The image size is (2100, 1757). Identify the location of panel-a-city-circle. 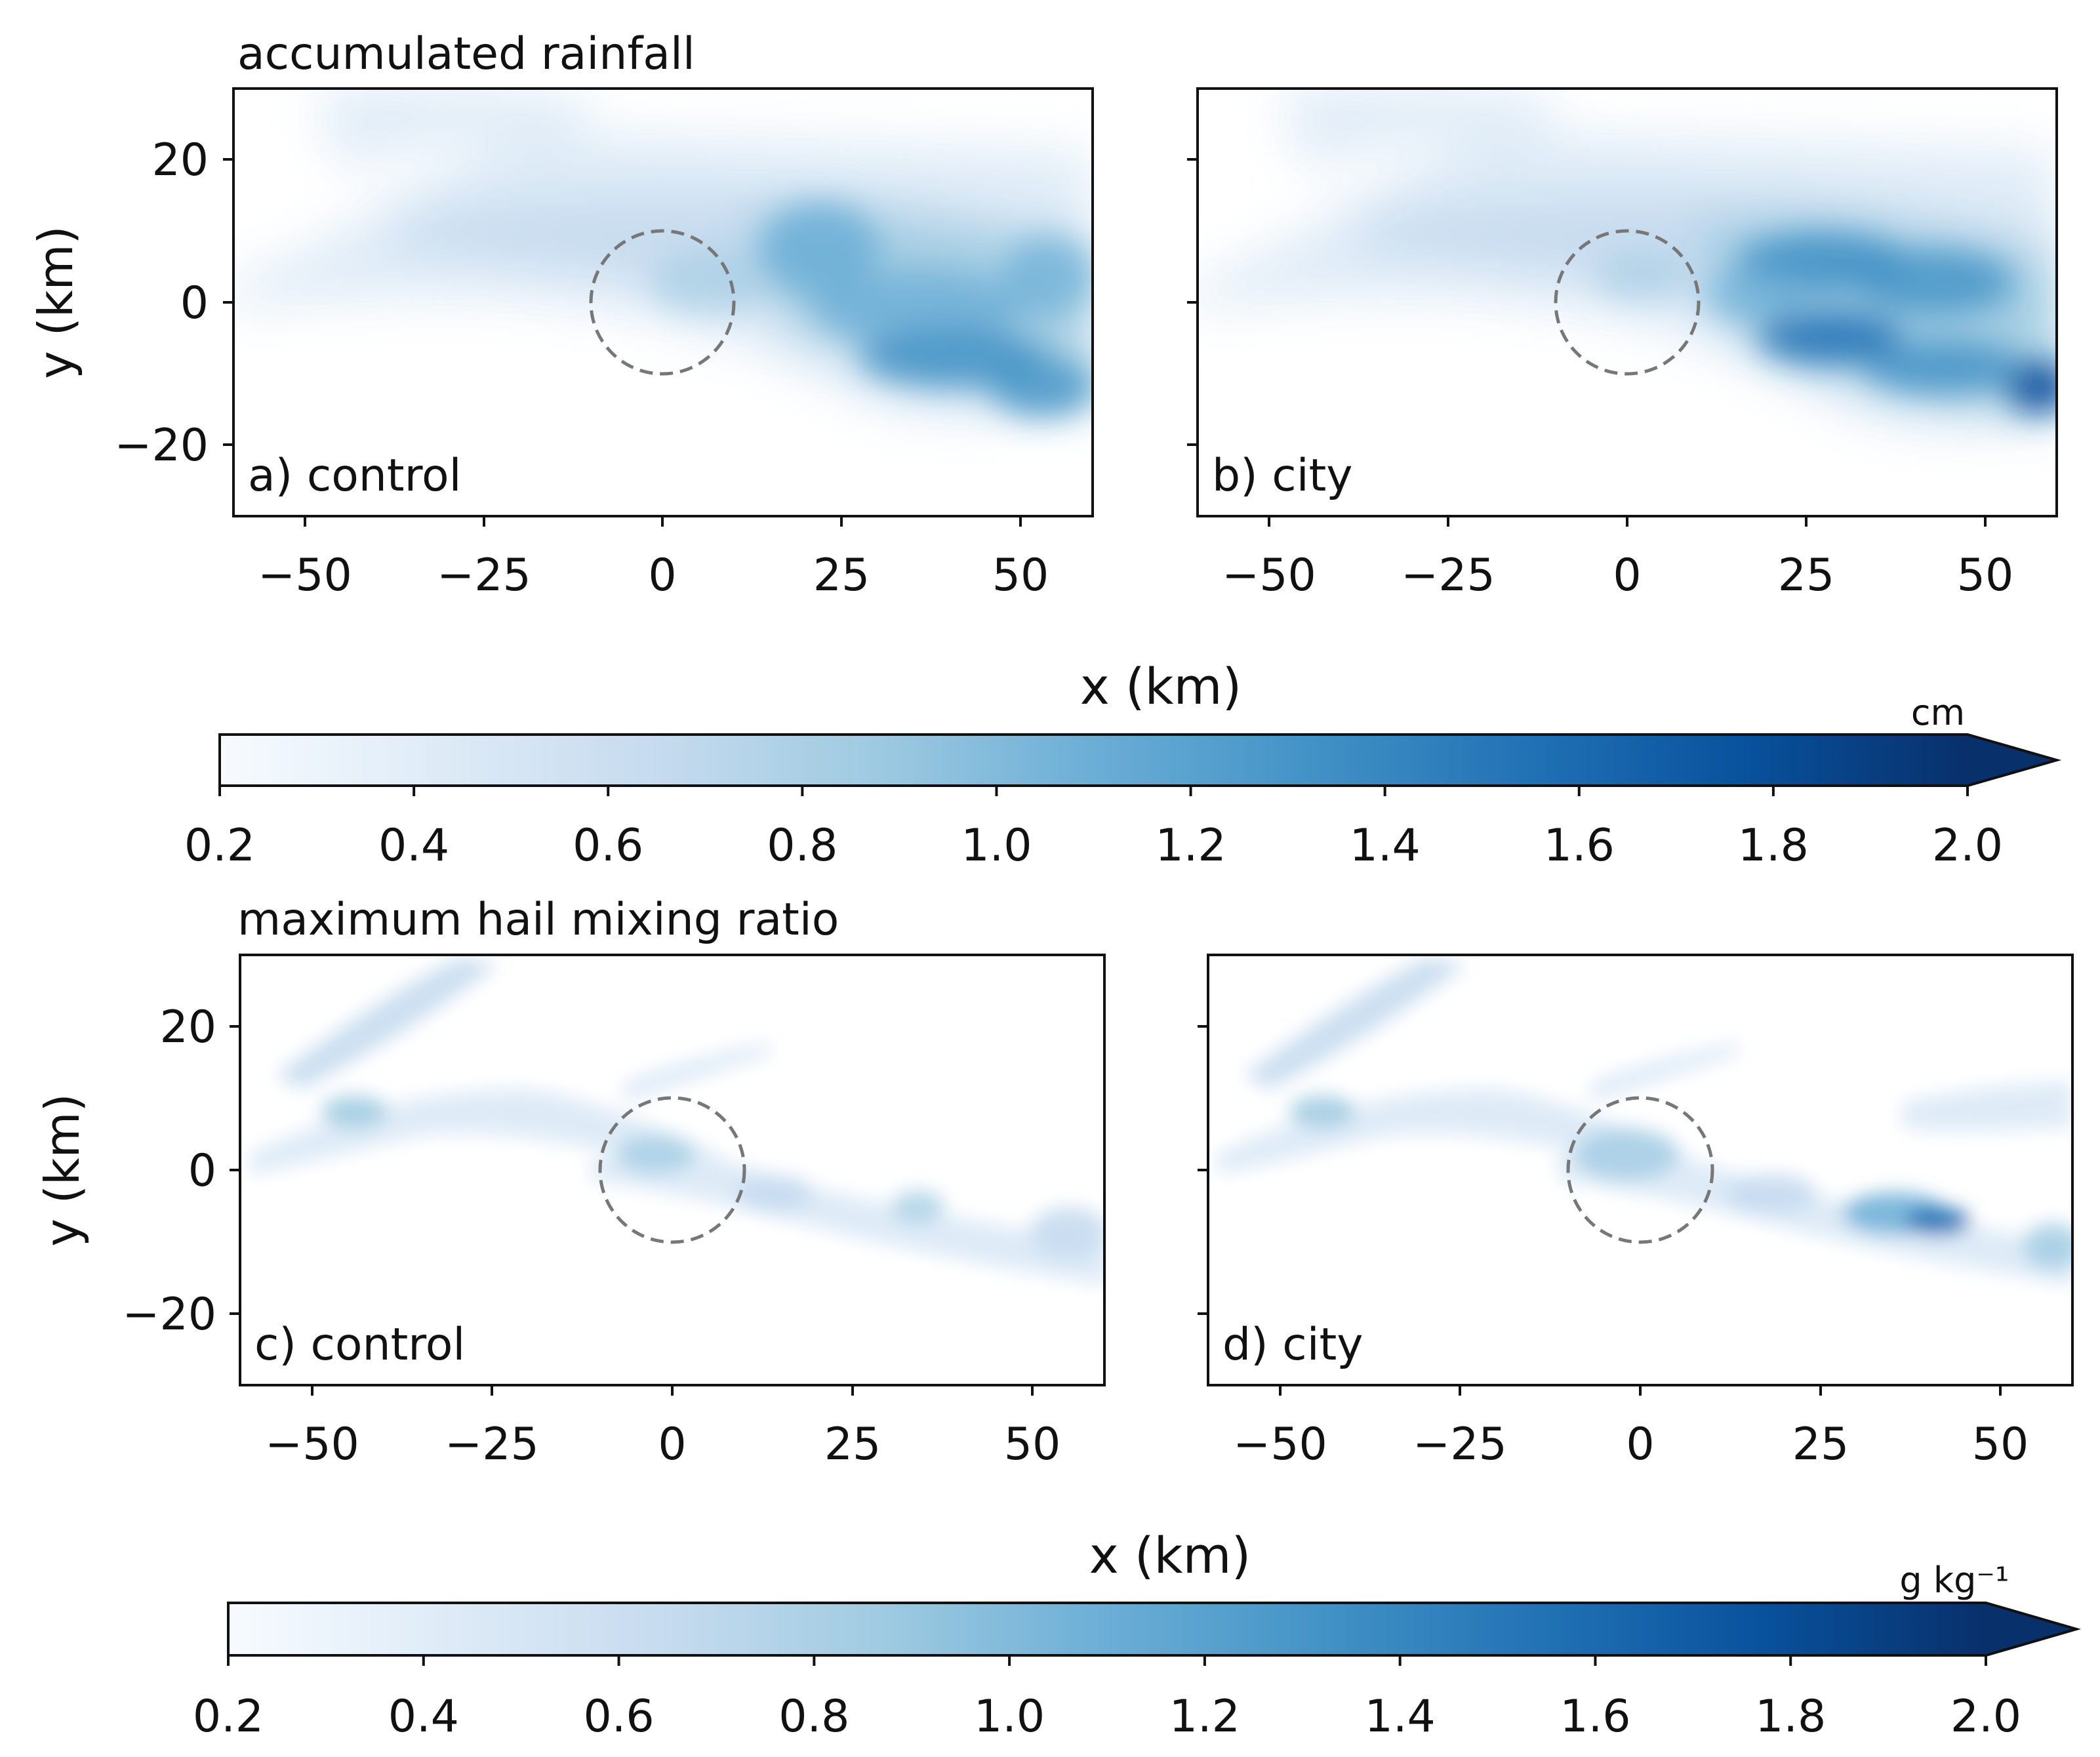
(662, 302).